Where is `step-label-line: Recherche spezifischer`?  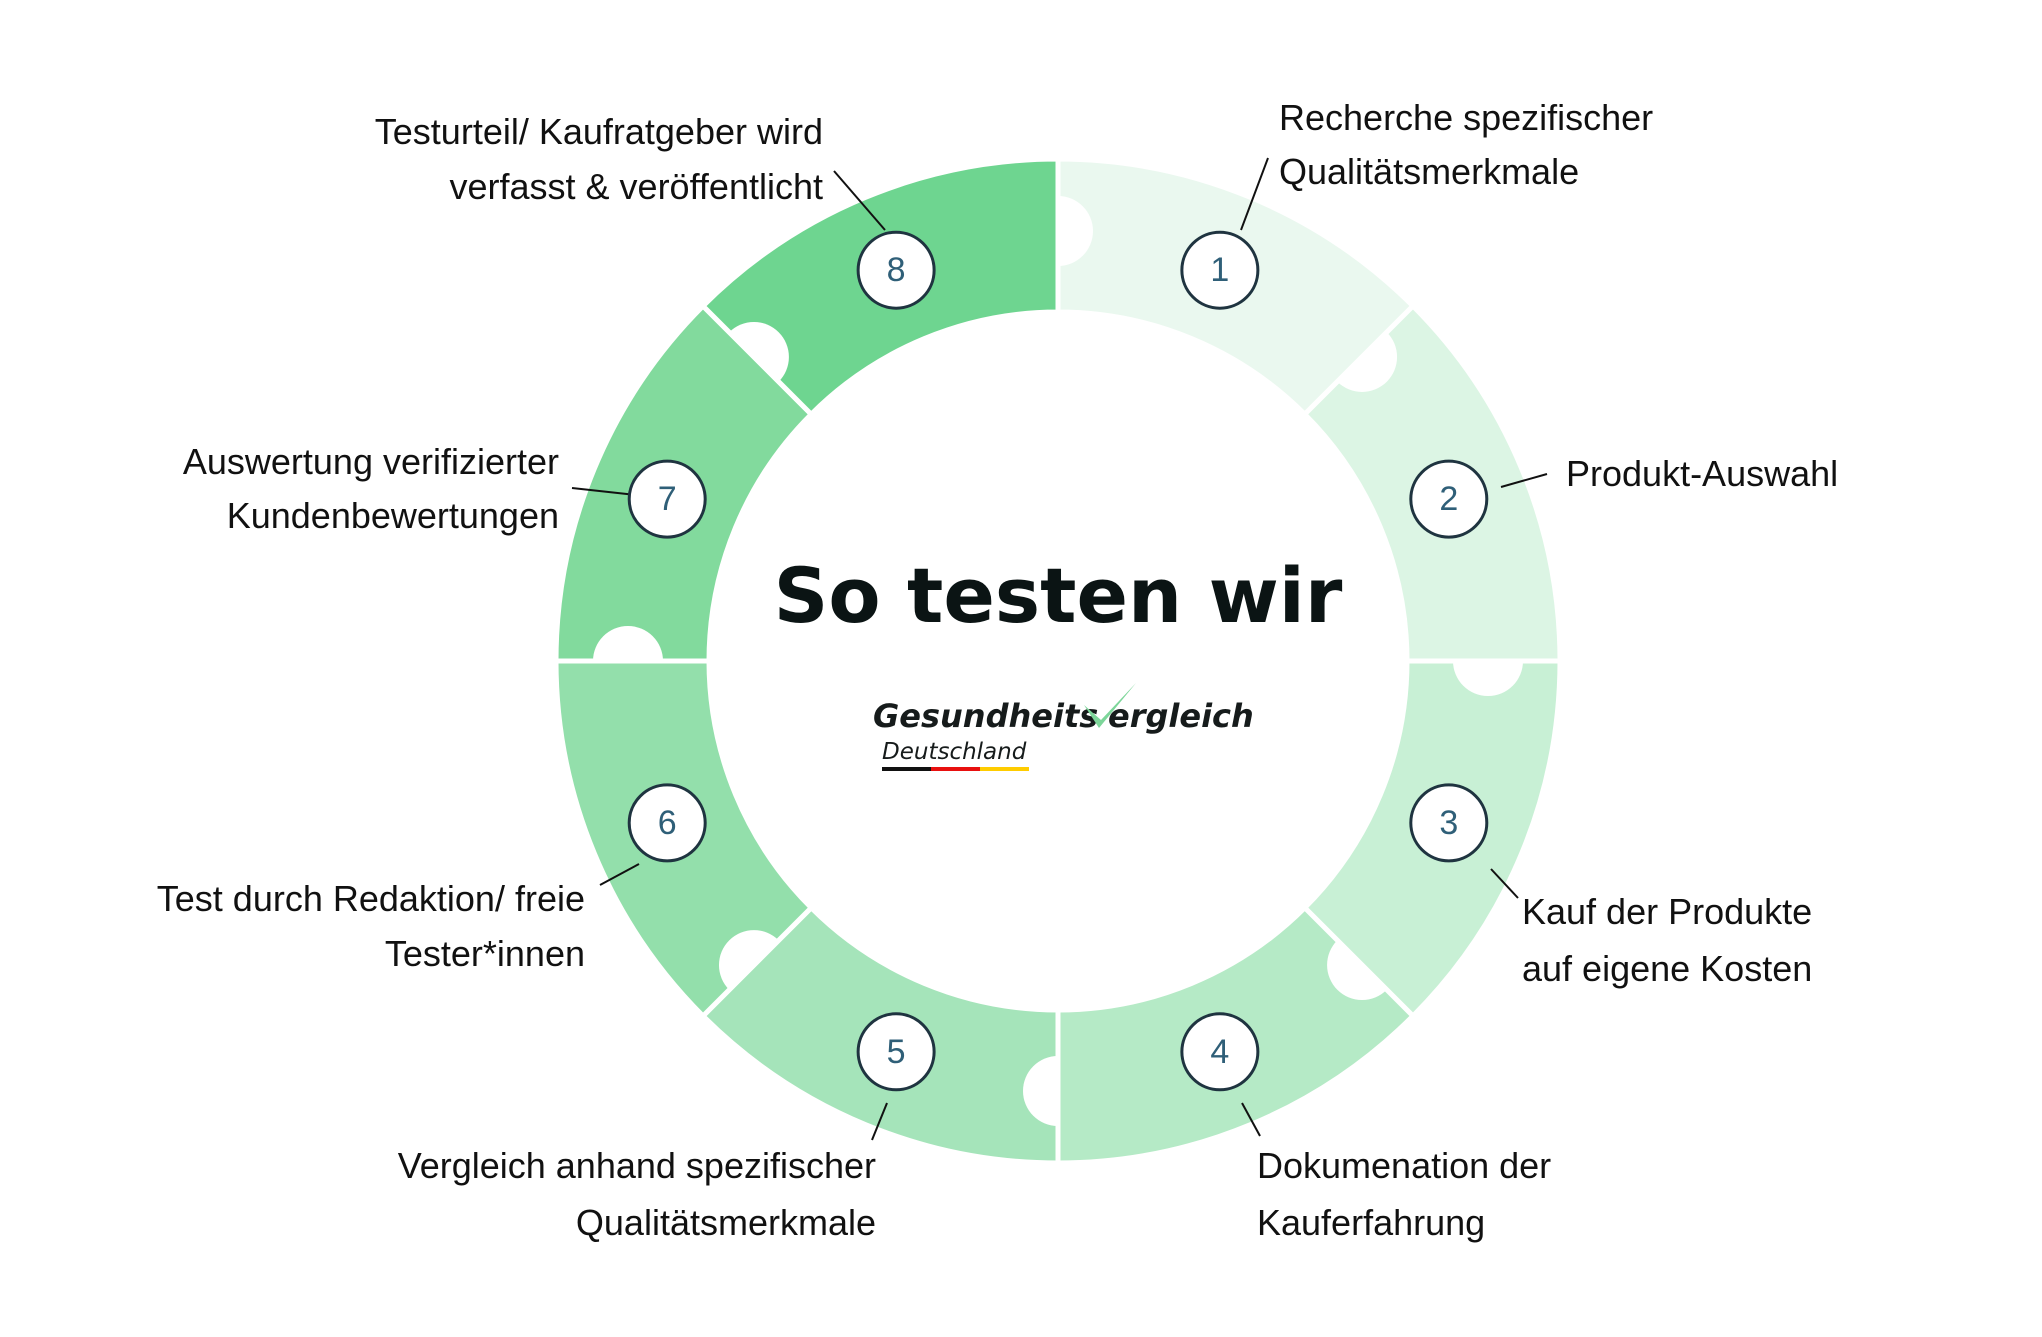 step-label-line: Recherche spezifischer is located at coordinates (1466, 117).